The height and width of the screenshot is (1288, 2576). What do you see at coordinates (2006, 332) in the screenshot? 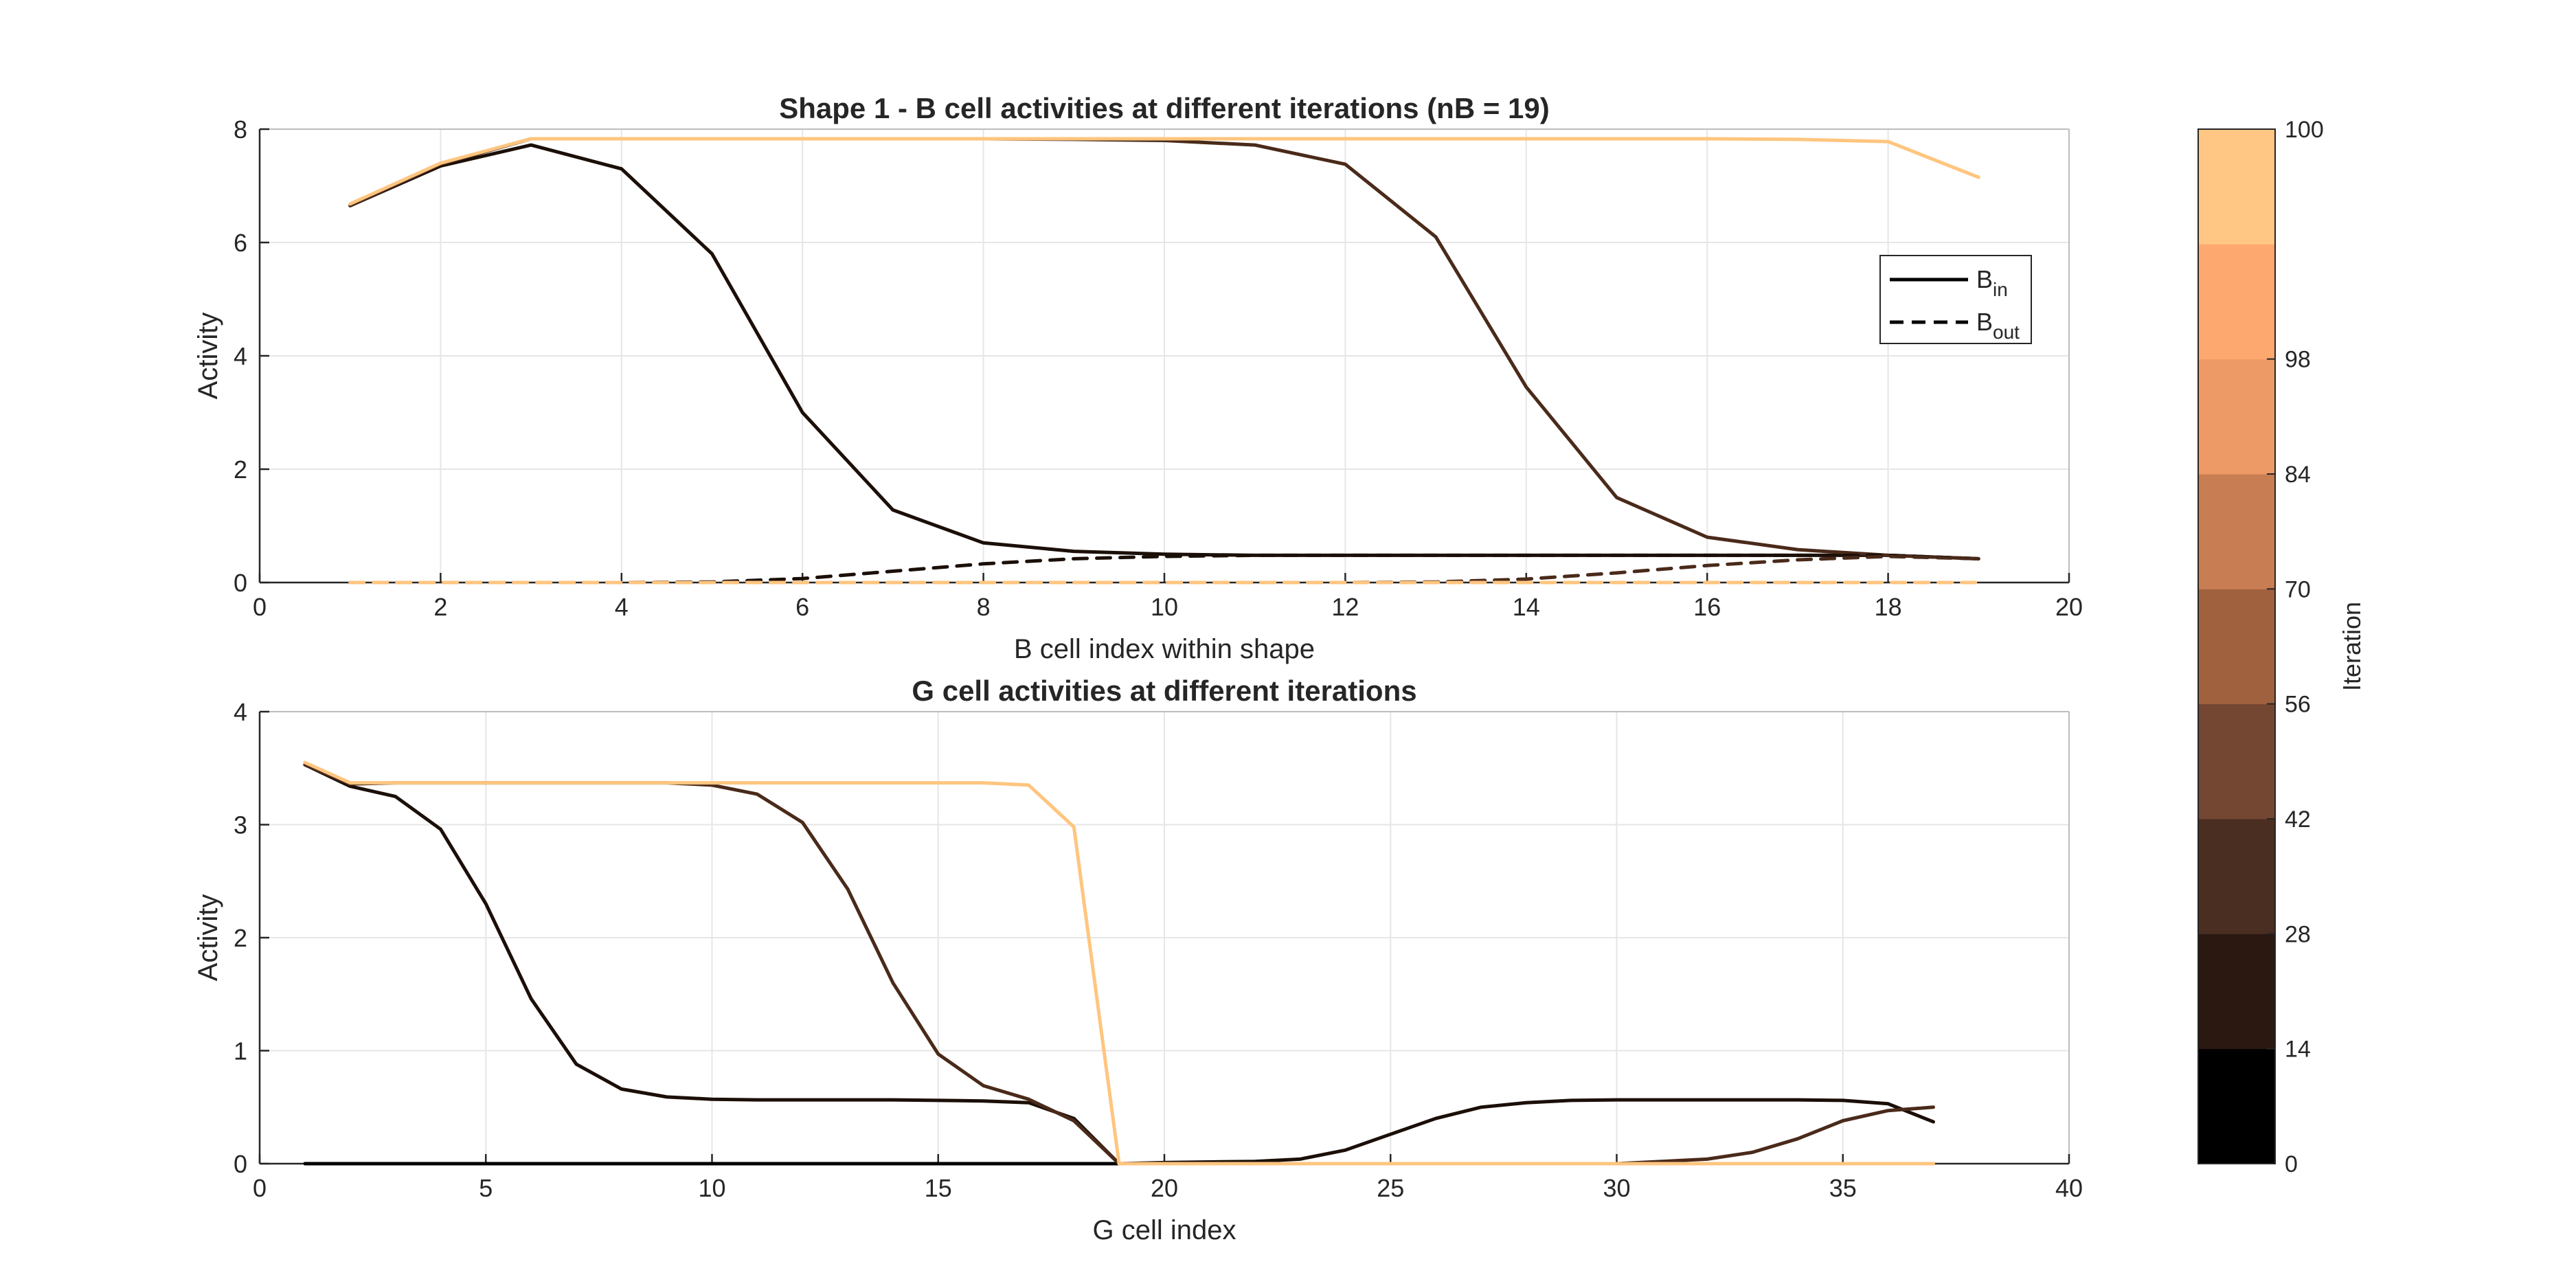
I see `legend-entry-subscript: out` at bounding box center [2006, 332].